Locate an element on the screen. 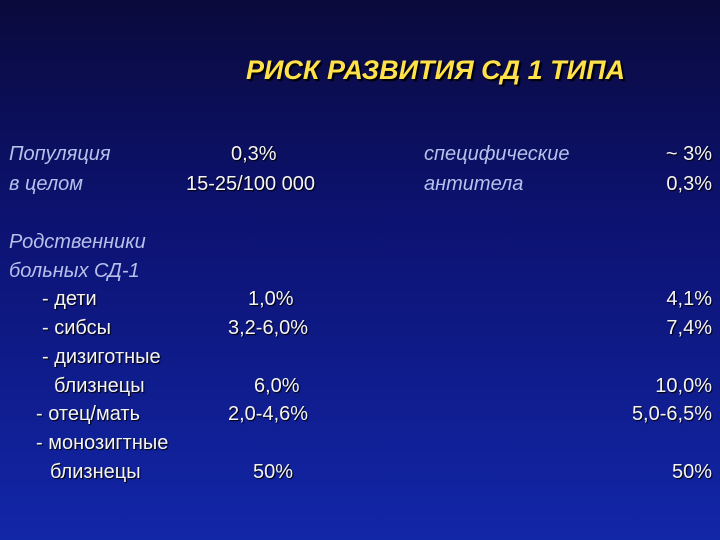  row-label: - дизиготные is located at coordinates (101, 357).